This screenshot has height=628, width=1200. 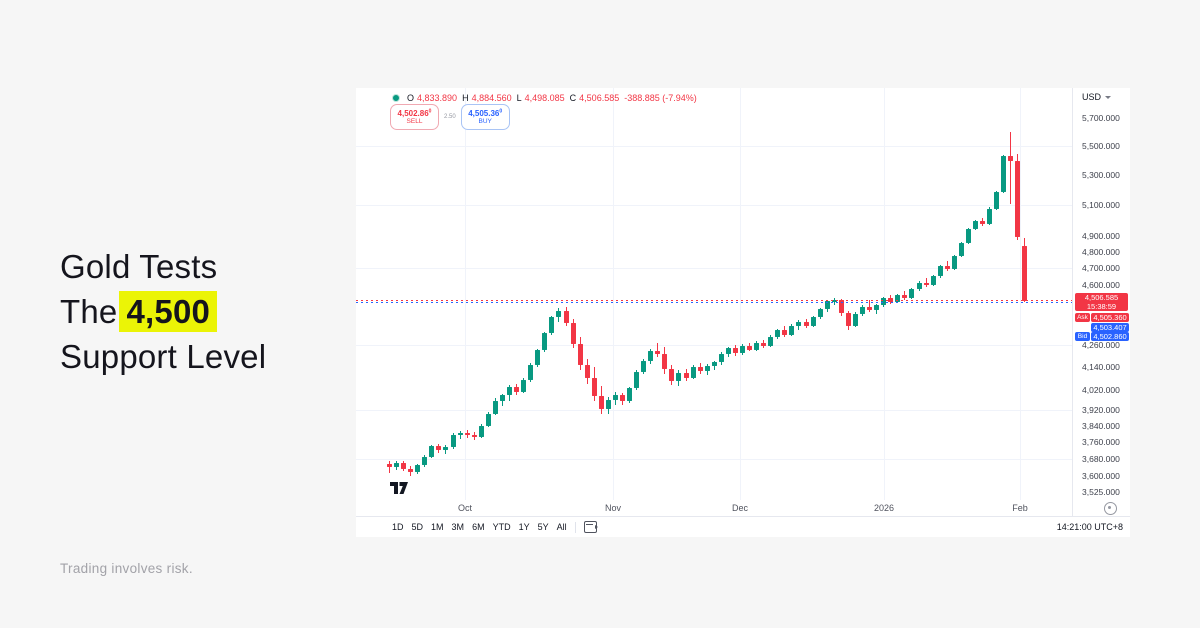 I want to click on timeframe-3m: 3M, so click(x=458, y=527).